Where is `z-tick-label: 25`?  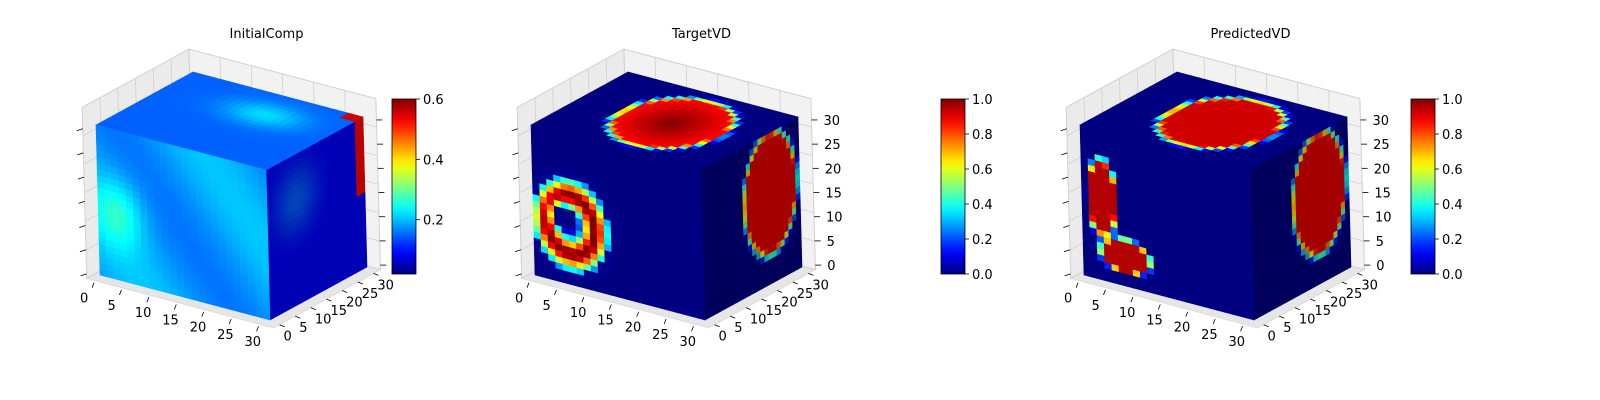
z-tick-label: 25 is located at coordinates (832, 145).